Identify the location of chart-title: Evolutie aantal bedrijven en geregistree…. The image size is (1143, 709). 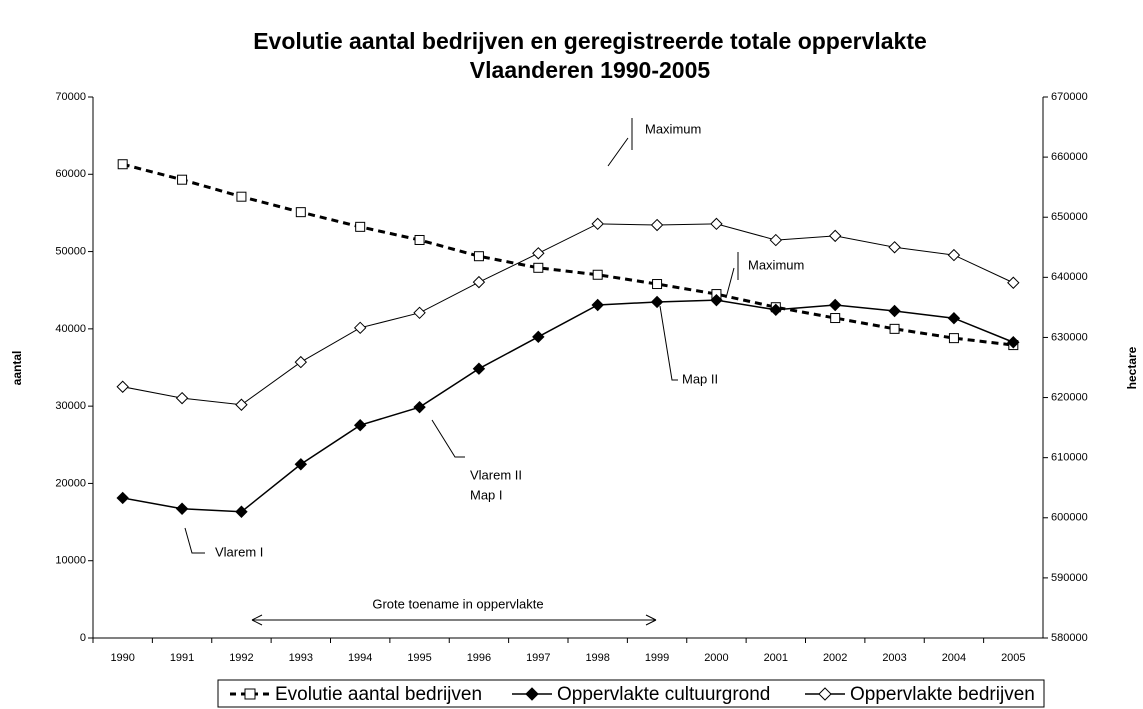
(590, 41).